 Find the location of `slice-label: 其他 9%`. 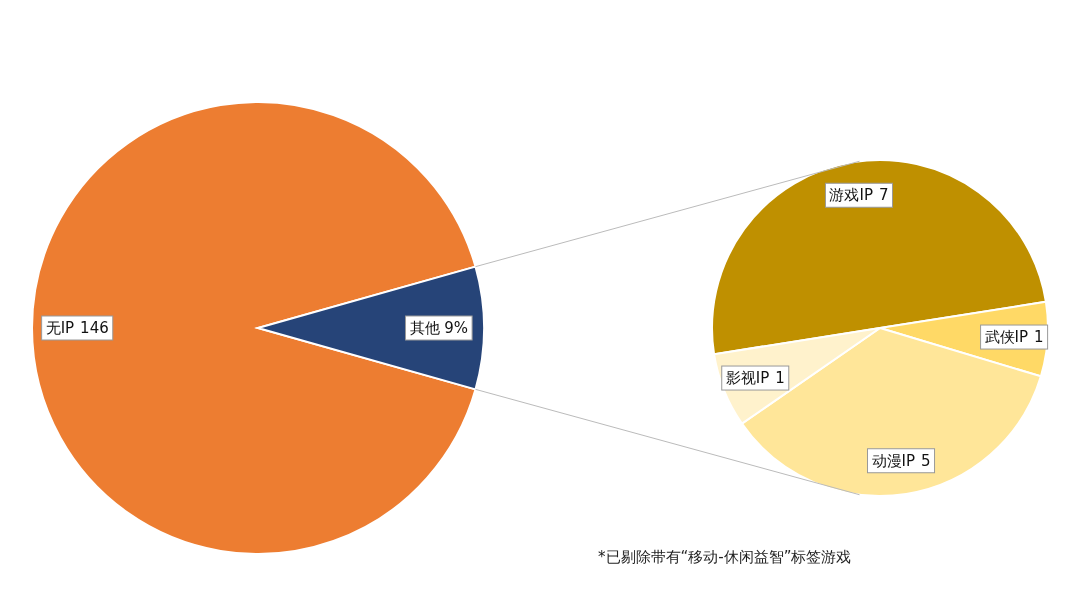

slice-label: 其他 9% is located at coordinates (439, 328).